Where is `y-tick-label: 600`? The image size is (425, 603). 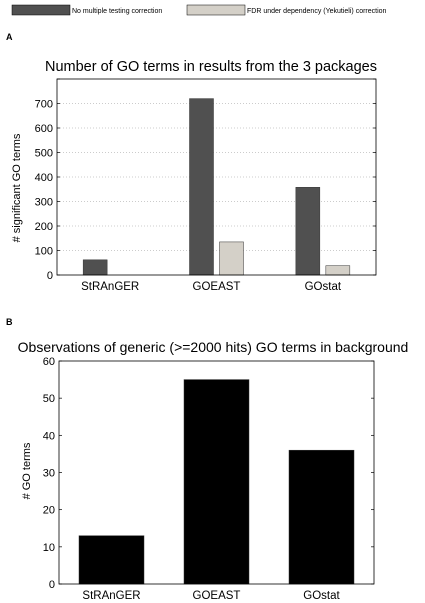 y-tick-label: 600 is located at coordinates (44, 129).